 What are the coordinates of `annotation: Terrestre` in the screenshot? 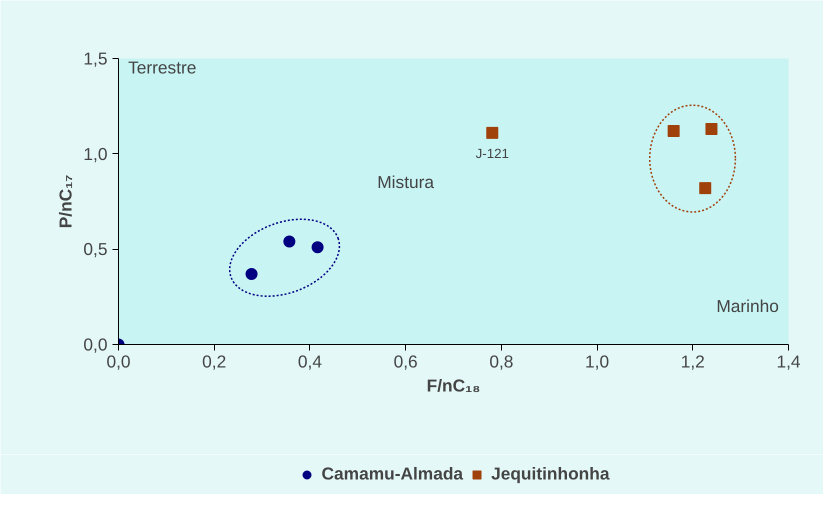 It's located at (162, 68).